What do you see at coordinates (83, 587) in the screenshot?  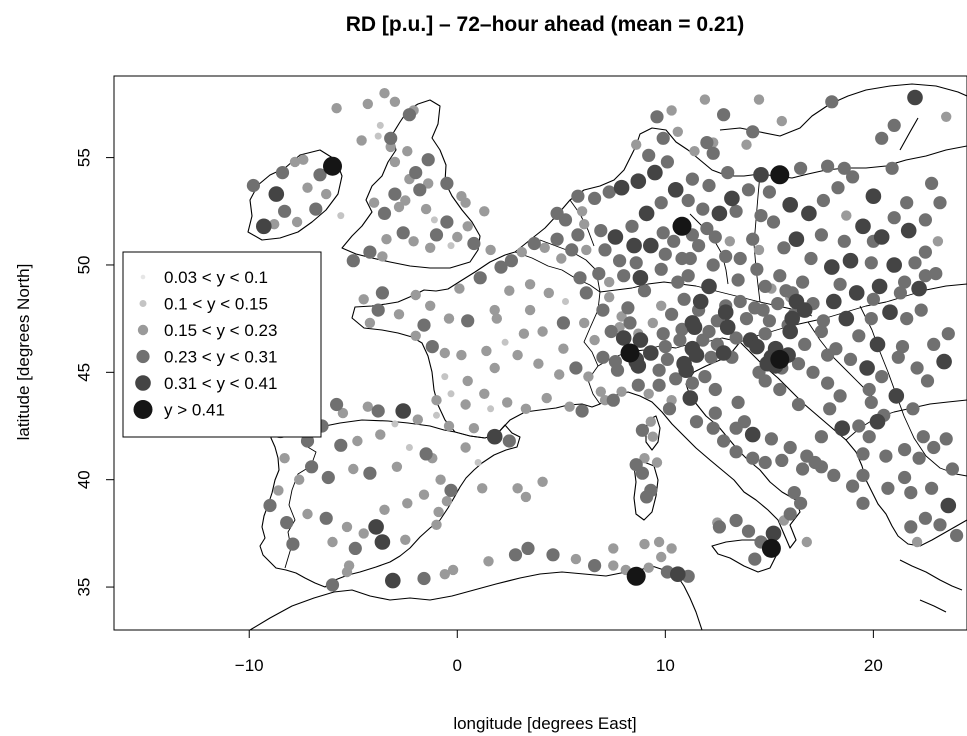 I see `y-tick-label: 35` at bounding box center [83, 587].